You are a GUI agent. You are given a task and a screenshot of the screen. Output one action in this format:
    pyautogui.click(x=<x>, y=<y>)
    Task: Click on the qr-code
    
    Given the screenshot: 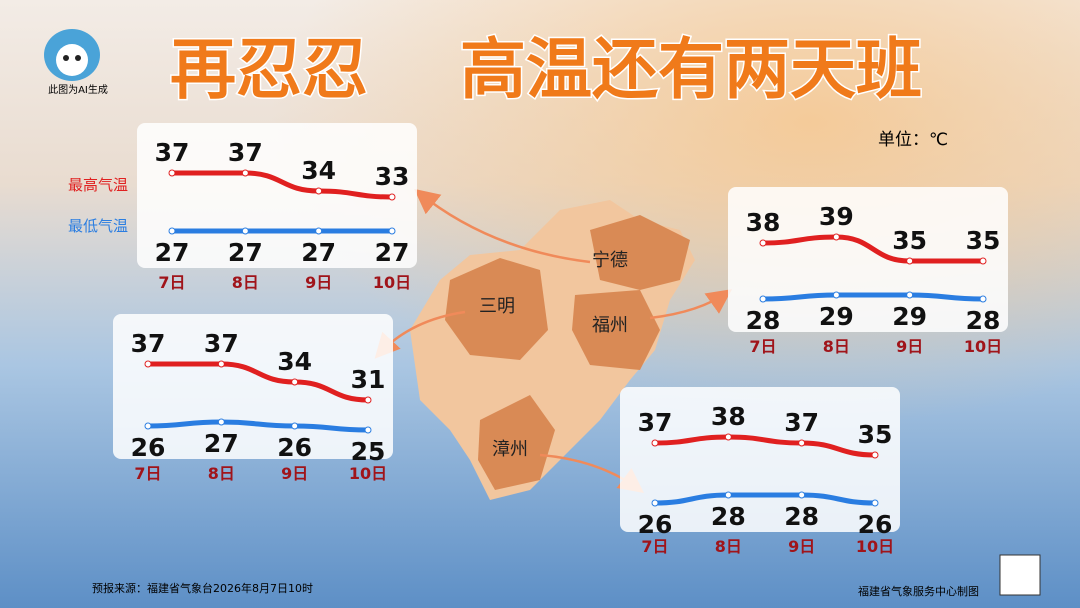 What is the action you would take?
    pyautogui.click(x=1020, y=575)
    